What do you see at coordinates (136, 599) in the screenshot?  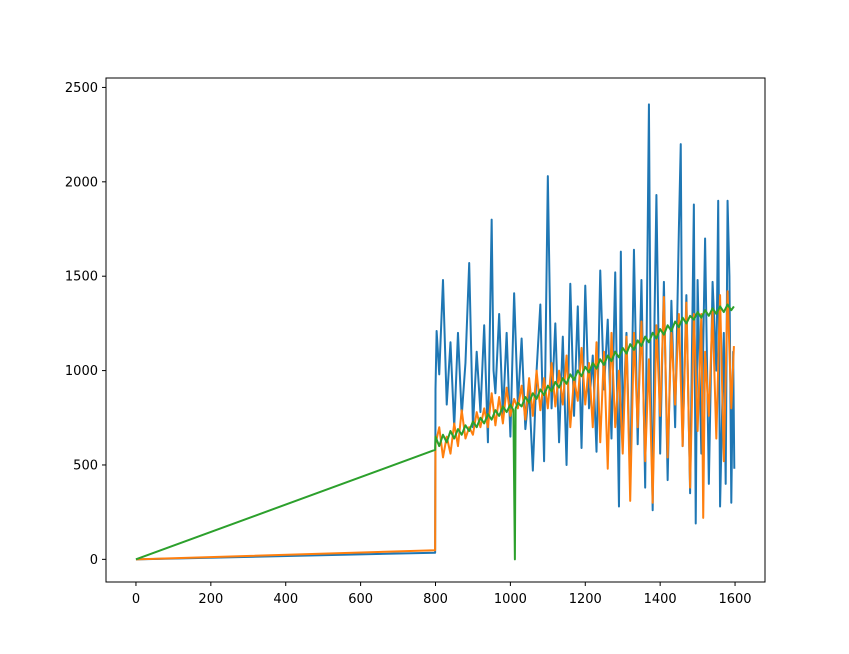 I see `x-tick-label: 0` at bounding box center [136, 599].